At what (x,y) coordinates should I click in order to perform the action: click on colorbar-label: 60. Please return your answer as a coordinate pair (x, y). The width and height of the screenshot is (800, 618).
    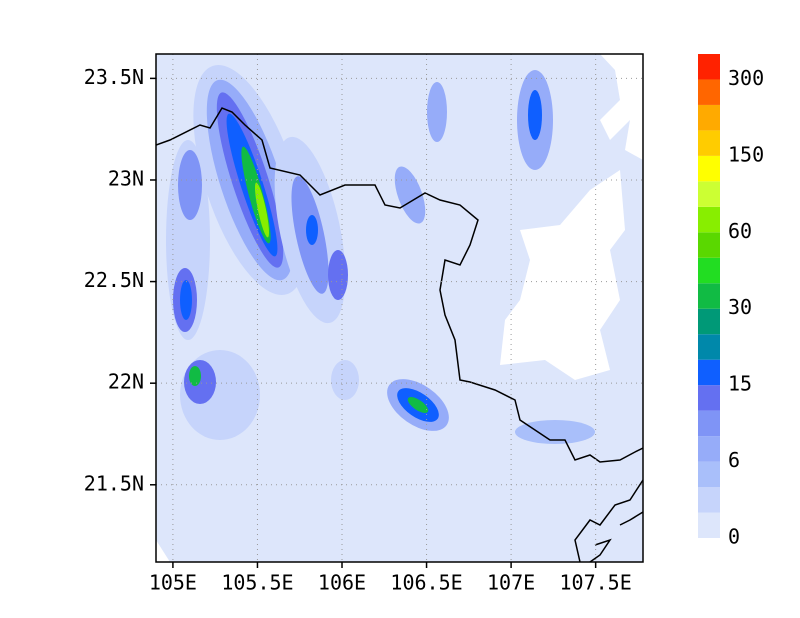
    Looking at the image, I should click on (740, 231).